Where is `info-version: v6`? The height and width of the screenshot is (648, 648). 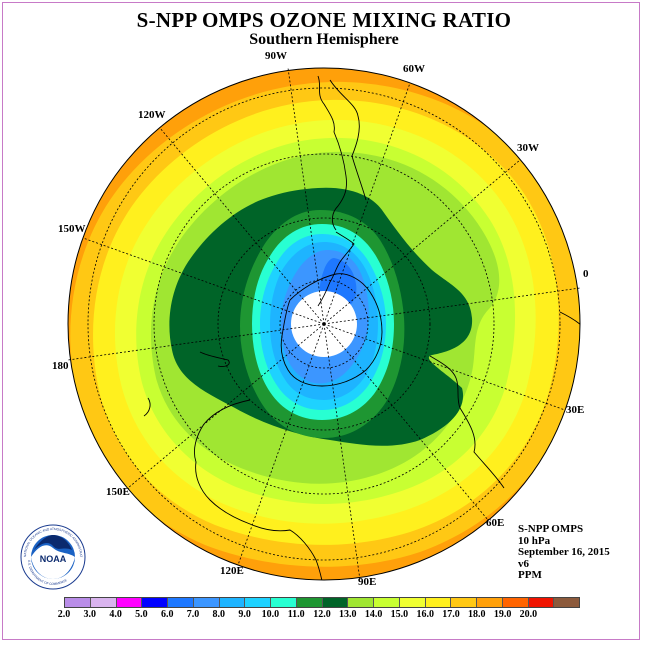
info-version: v6 is located at coordinates (523, 563).